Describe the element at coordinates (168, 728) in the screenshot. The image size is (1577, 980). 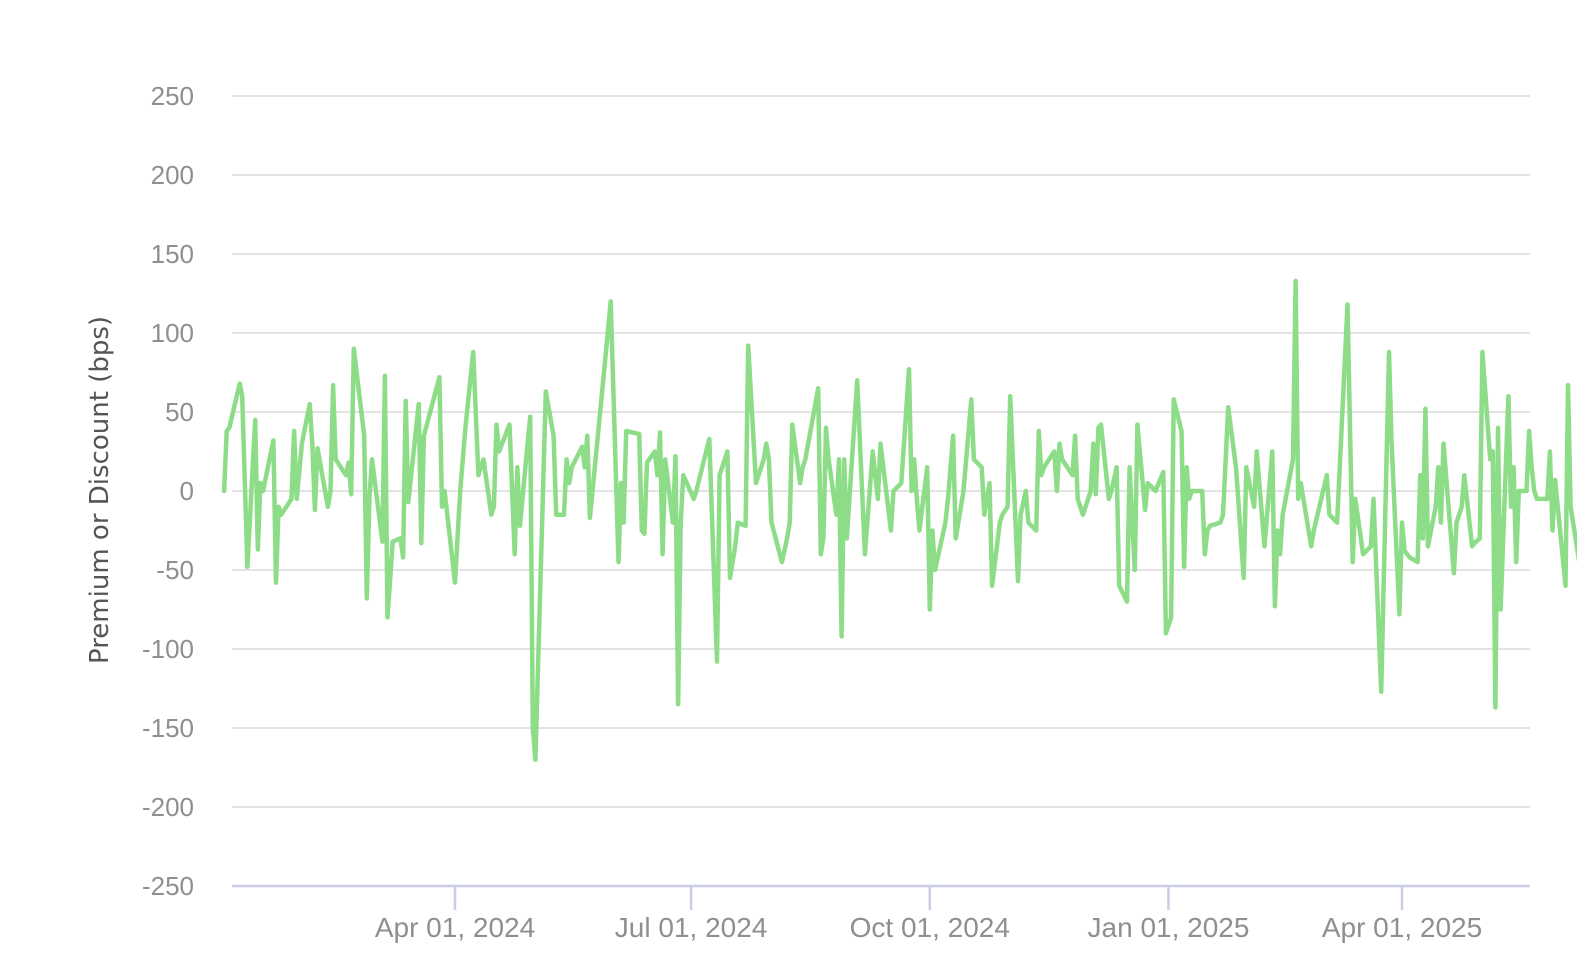
I see `y-tick-label: -150` at that location.